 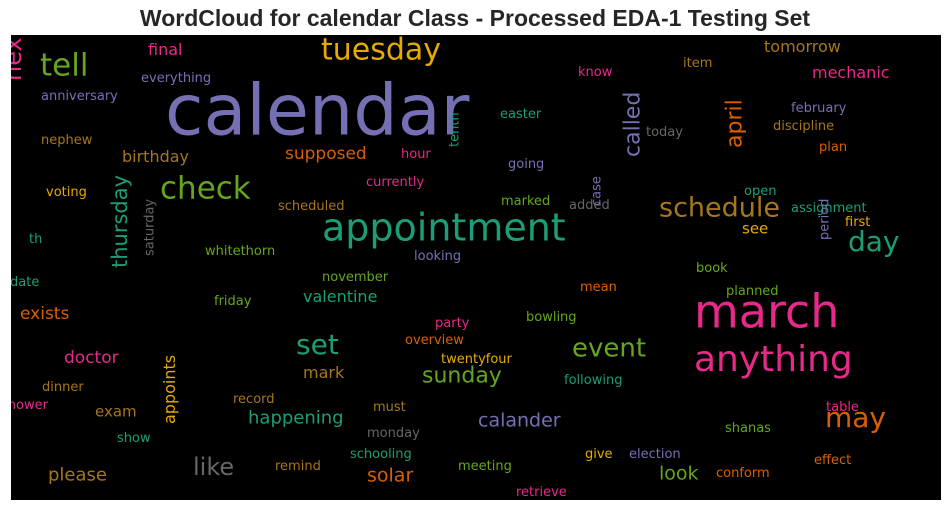 What do you see at coordinates (134, 438) in the screenshot?
I see `word-show: show` at bounding box center [134, 438].